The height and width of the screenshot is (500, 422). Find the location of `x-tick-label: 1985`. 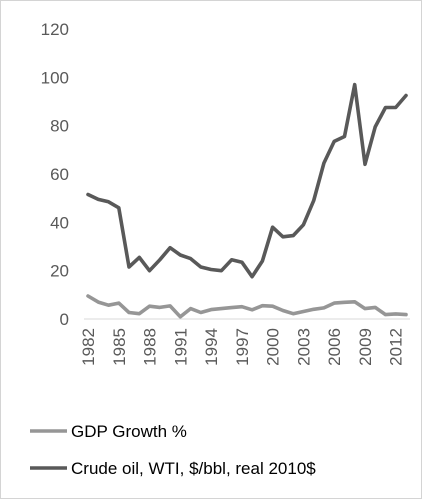

x-tick-label: 1985 is located at coordinates (119, 347).